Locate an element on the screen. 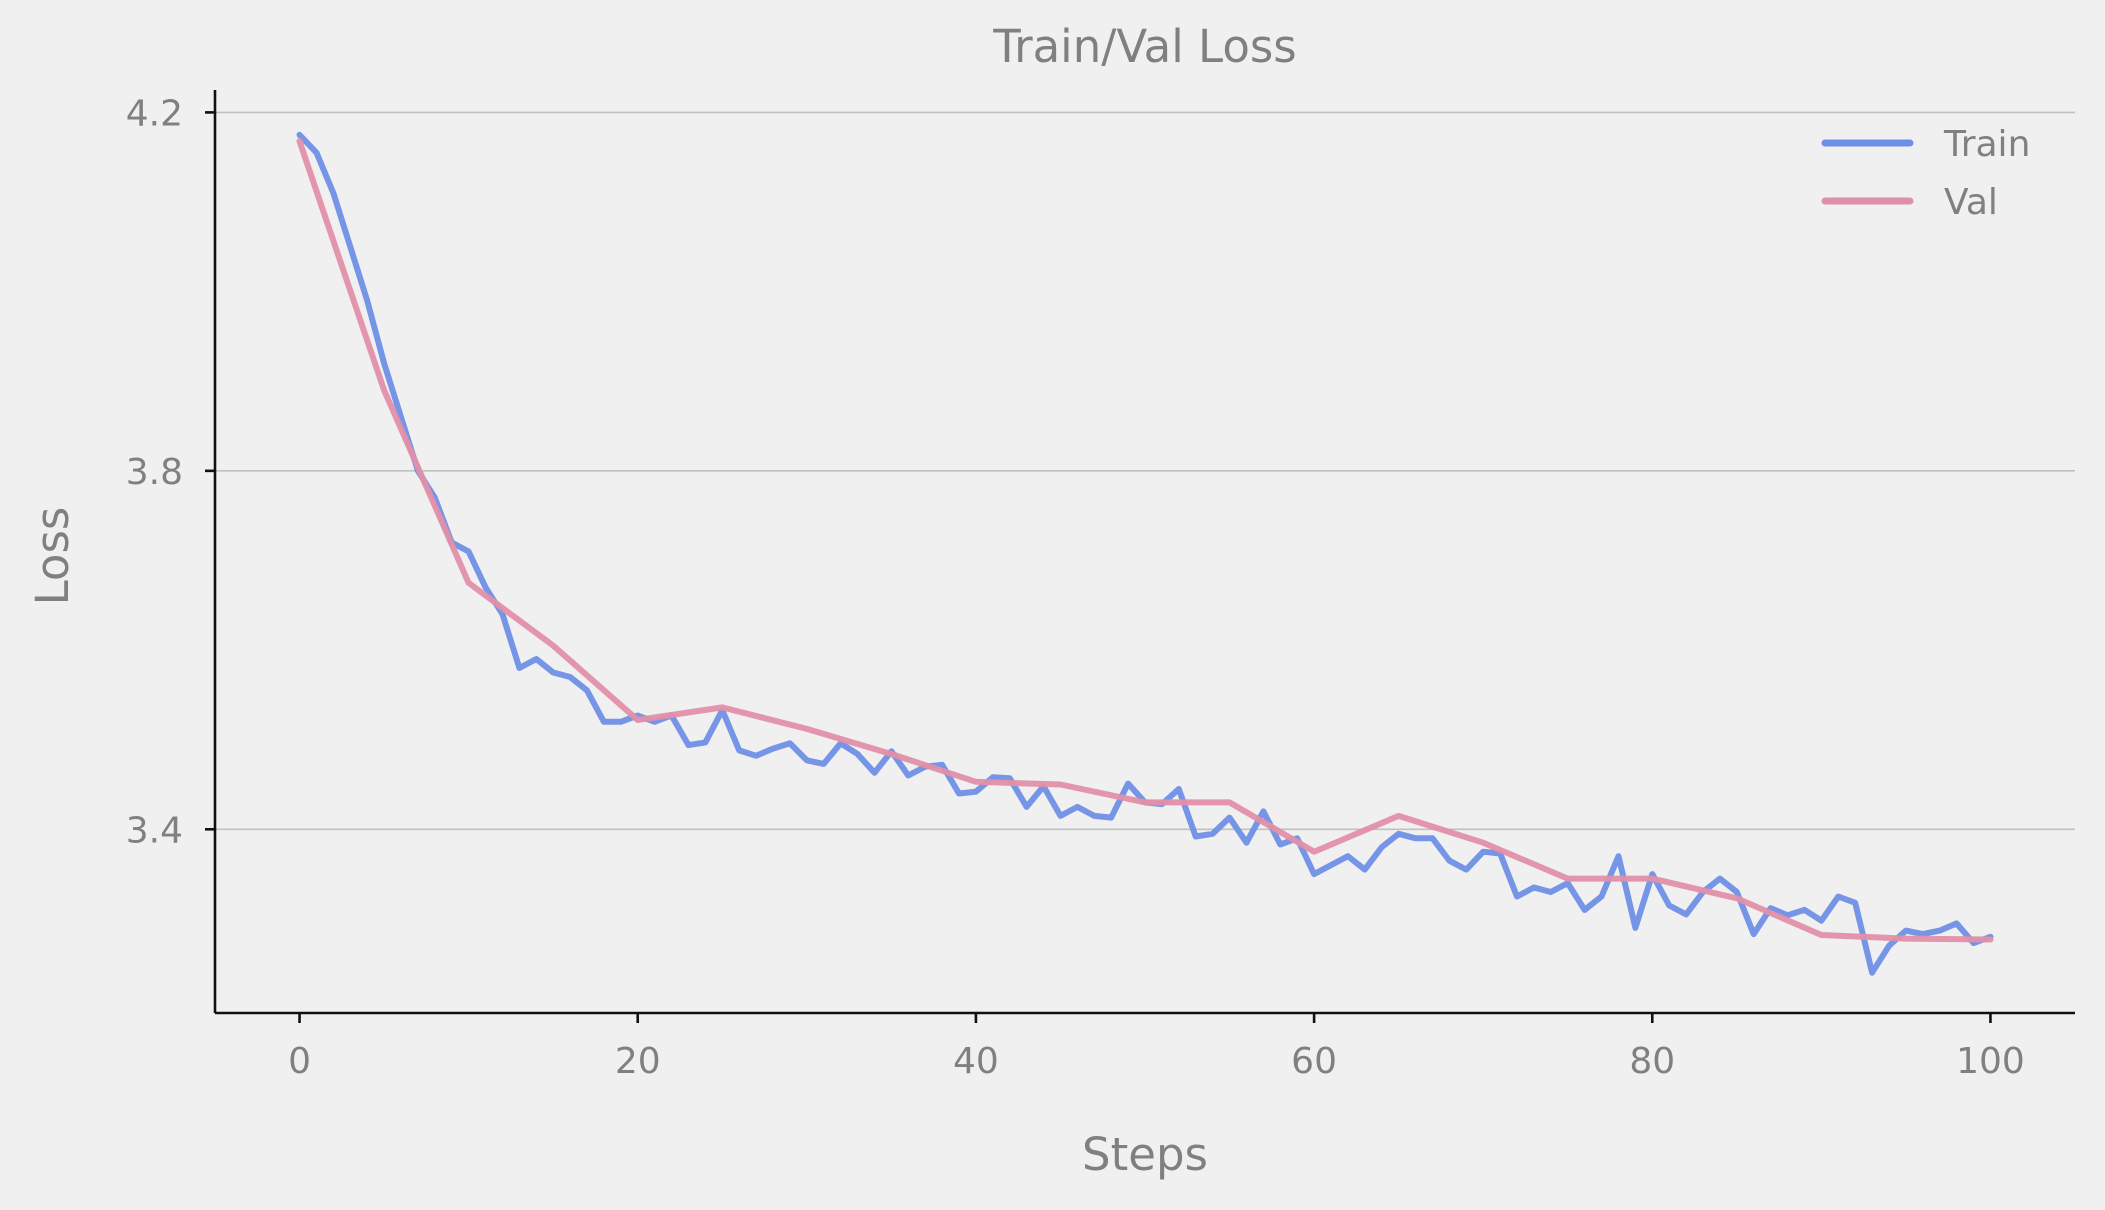 The height and width of the screenshot is (1210, 2105). legend: Train Val is located at coordinates (1925, 173).